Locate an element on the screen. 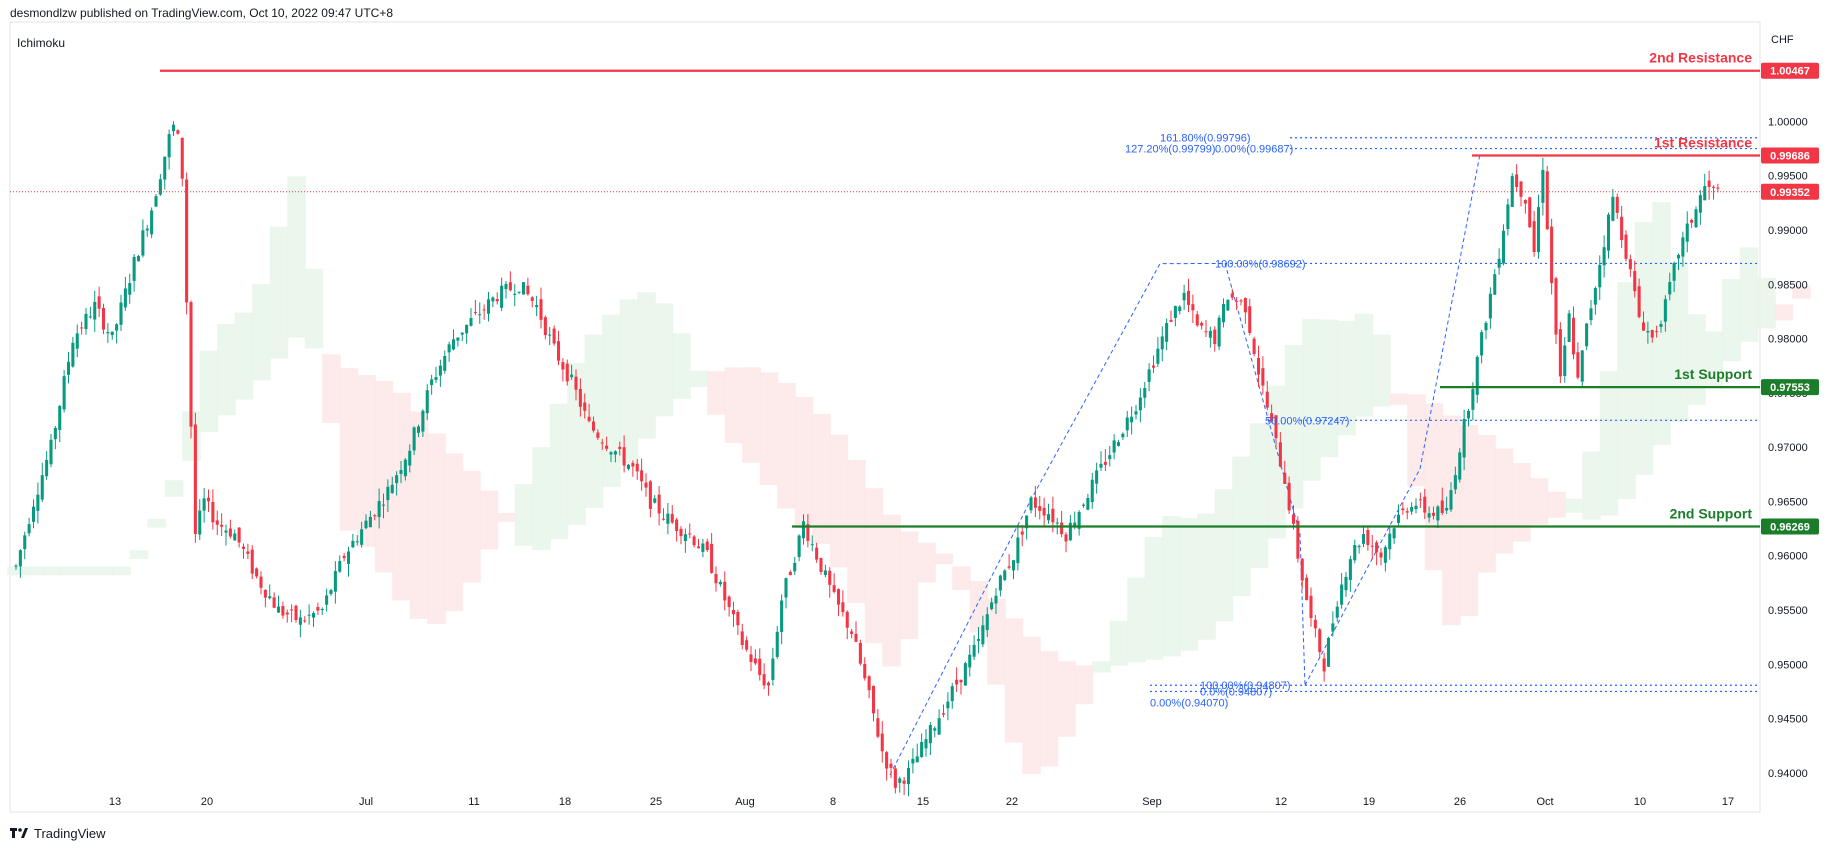  price-badge is located at coordinates (1790, 70).